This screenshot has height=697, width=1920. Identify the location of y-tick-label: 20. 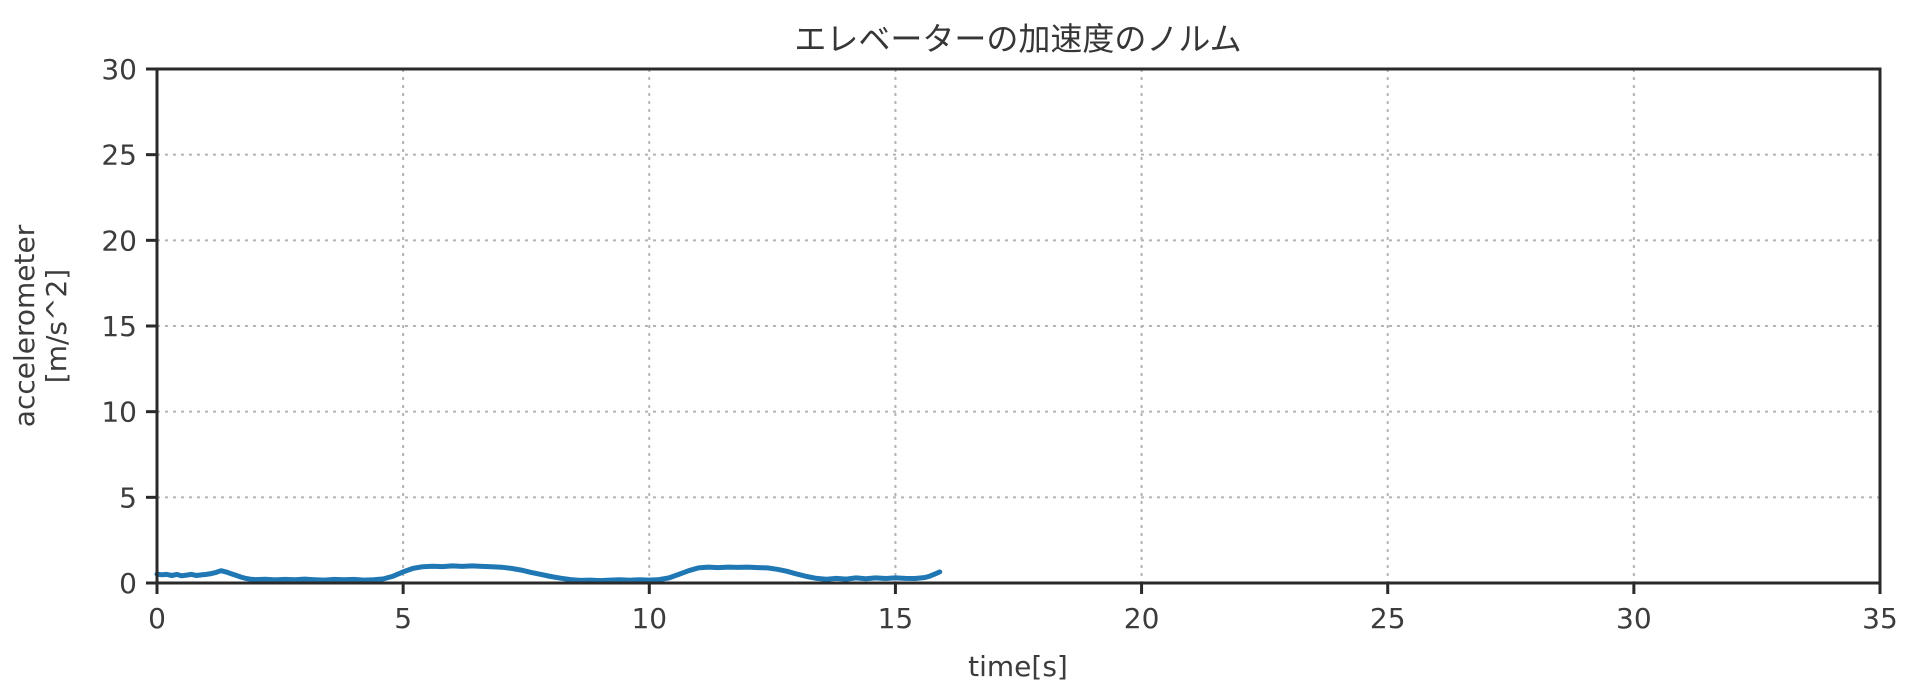
(119, 240).